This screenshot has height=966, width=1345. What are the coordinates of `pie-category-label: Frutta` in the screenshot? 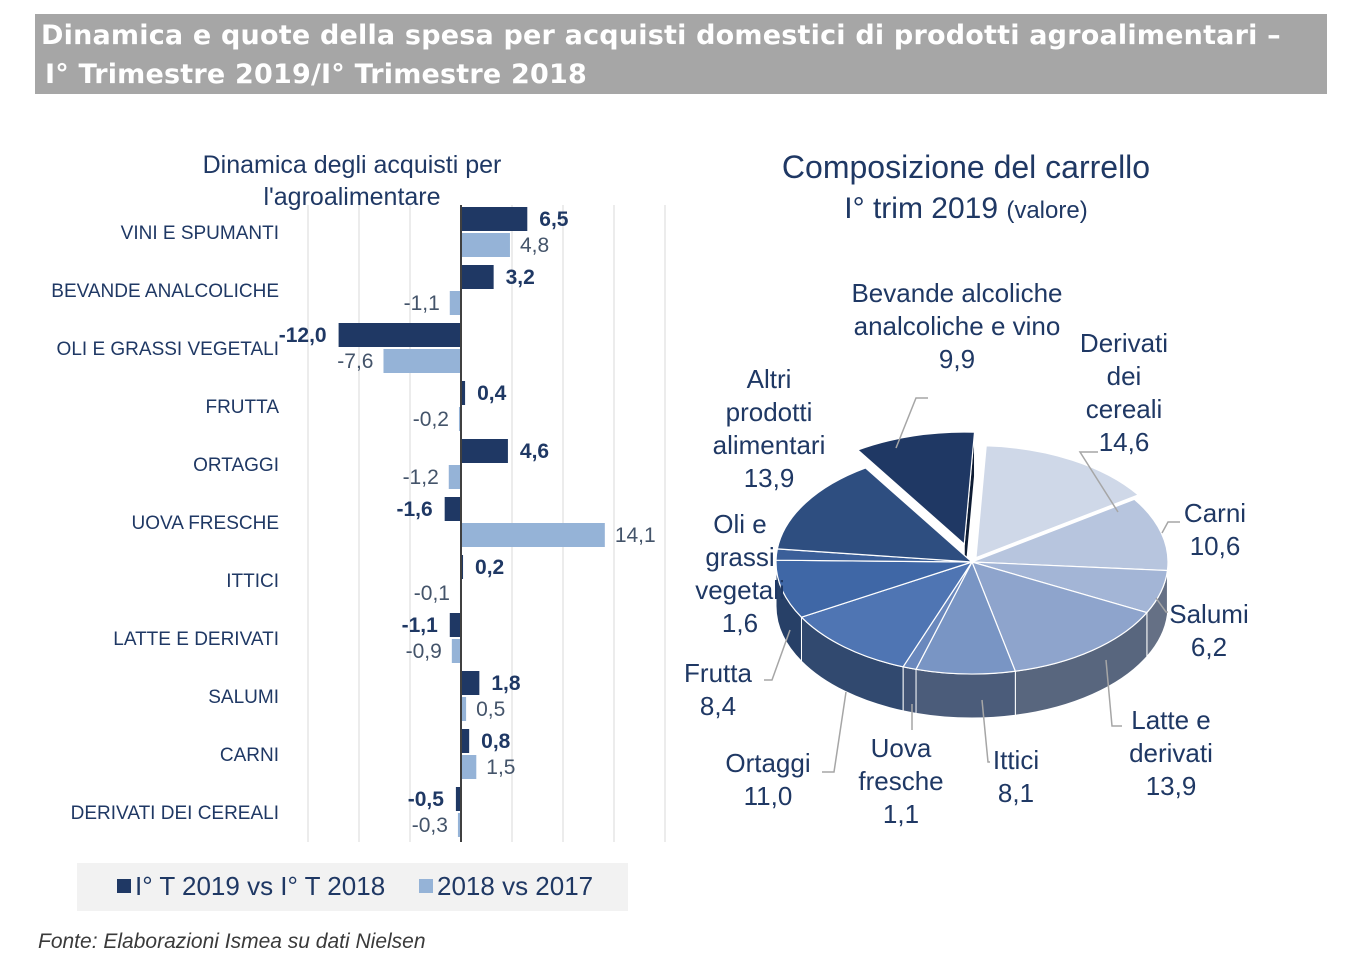 It's located at (718, 673).